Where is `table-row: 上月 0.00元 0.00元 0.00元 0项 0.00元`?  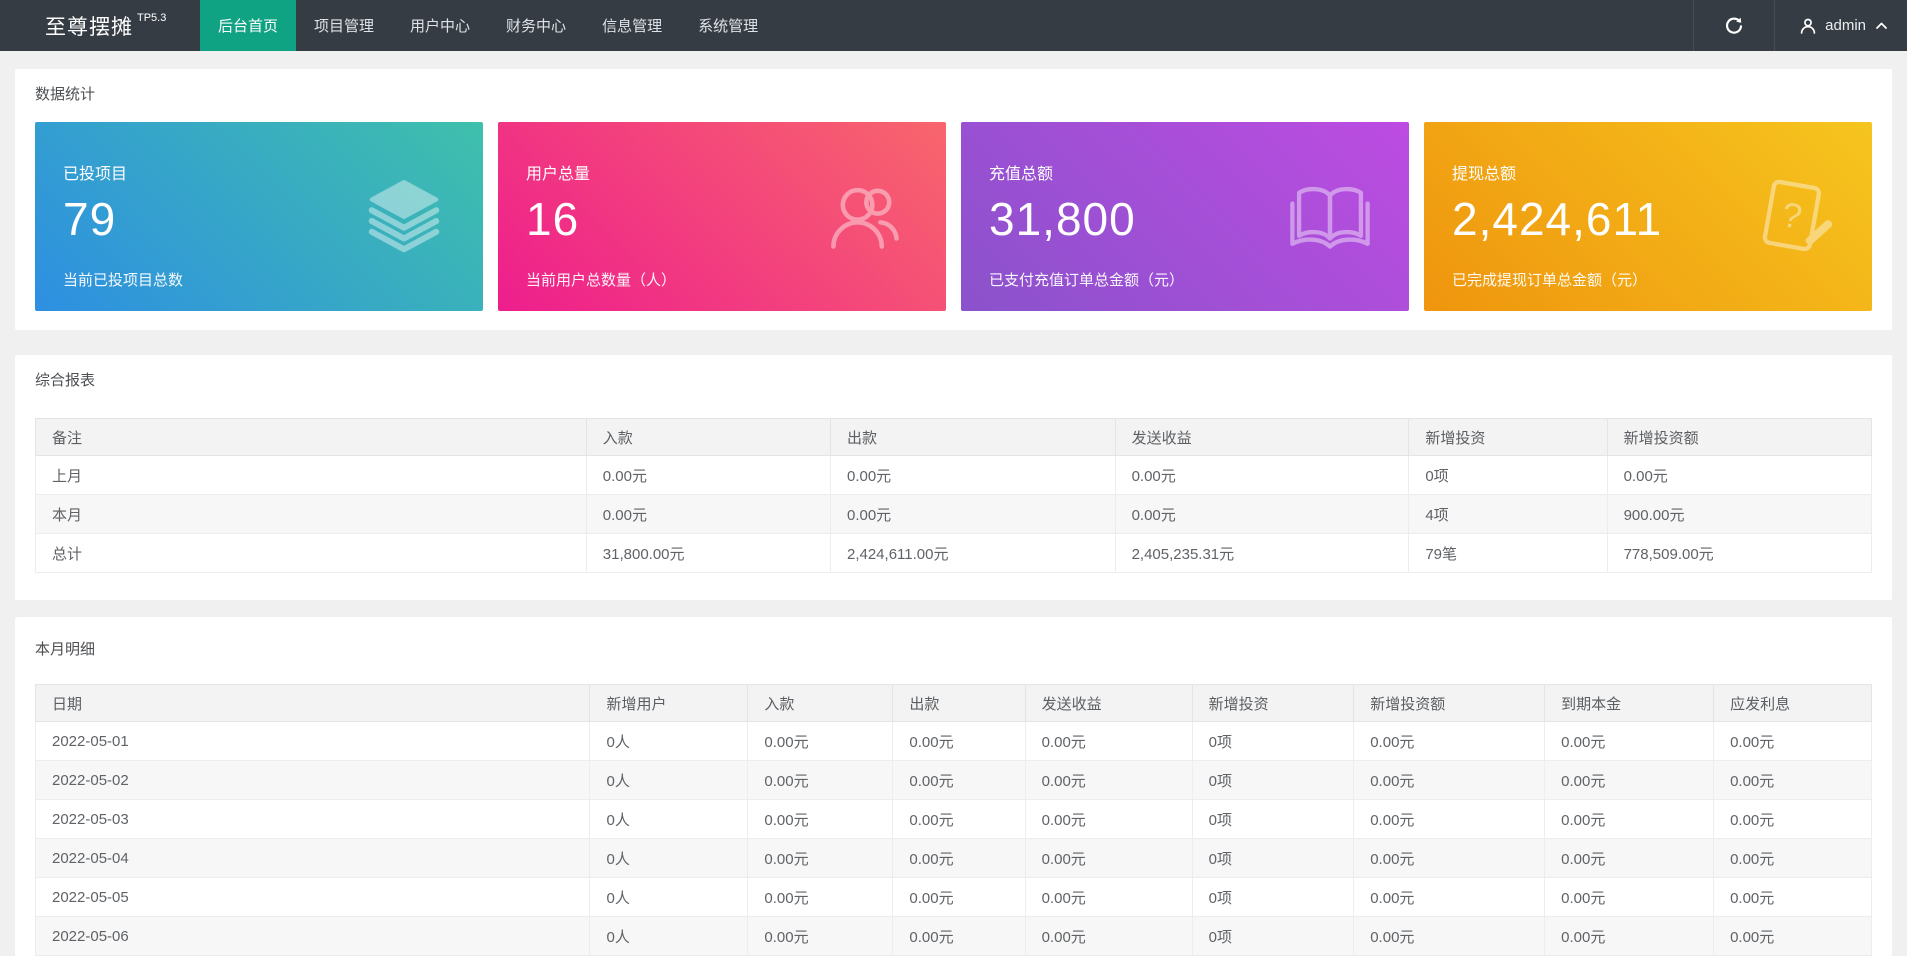 table-row: 上月 0.00元 0.00元 0.00元 0项 0.00元 is located at coordinates (954, 475).